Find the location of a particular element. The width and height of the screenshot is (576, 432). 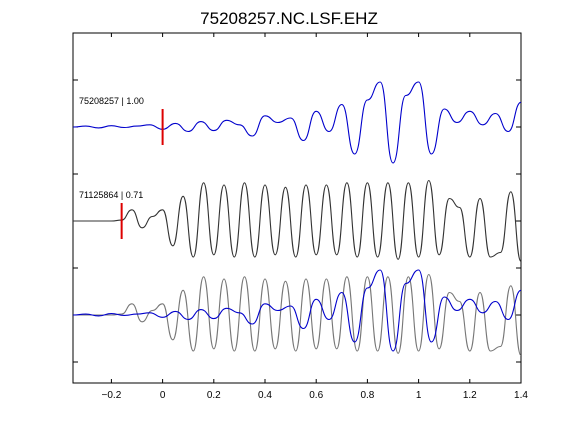

marker-layer is located at coordinates (142, 174).